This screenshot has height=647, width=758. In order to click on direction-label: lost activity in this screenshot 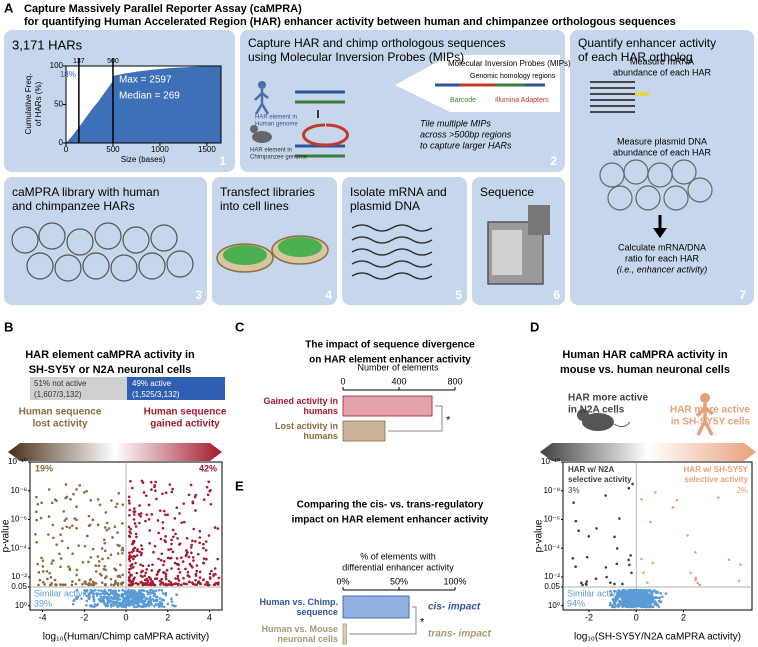, I will do `click(59, 424)`.